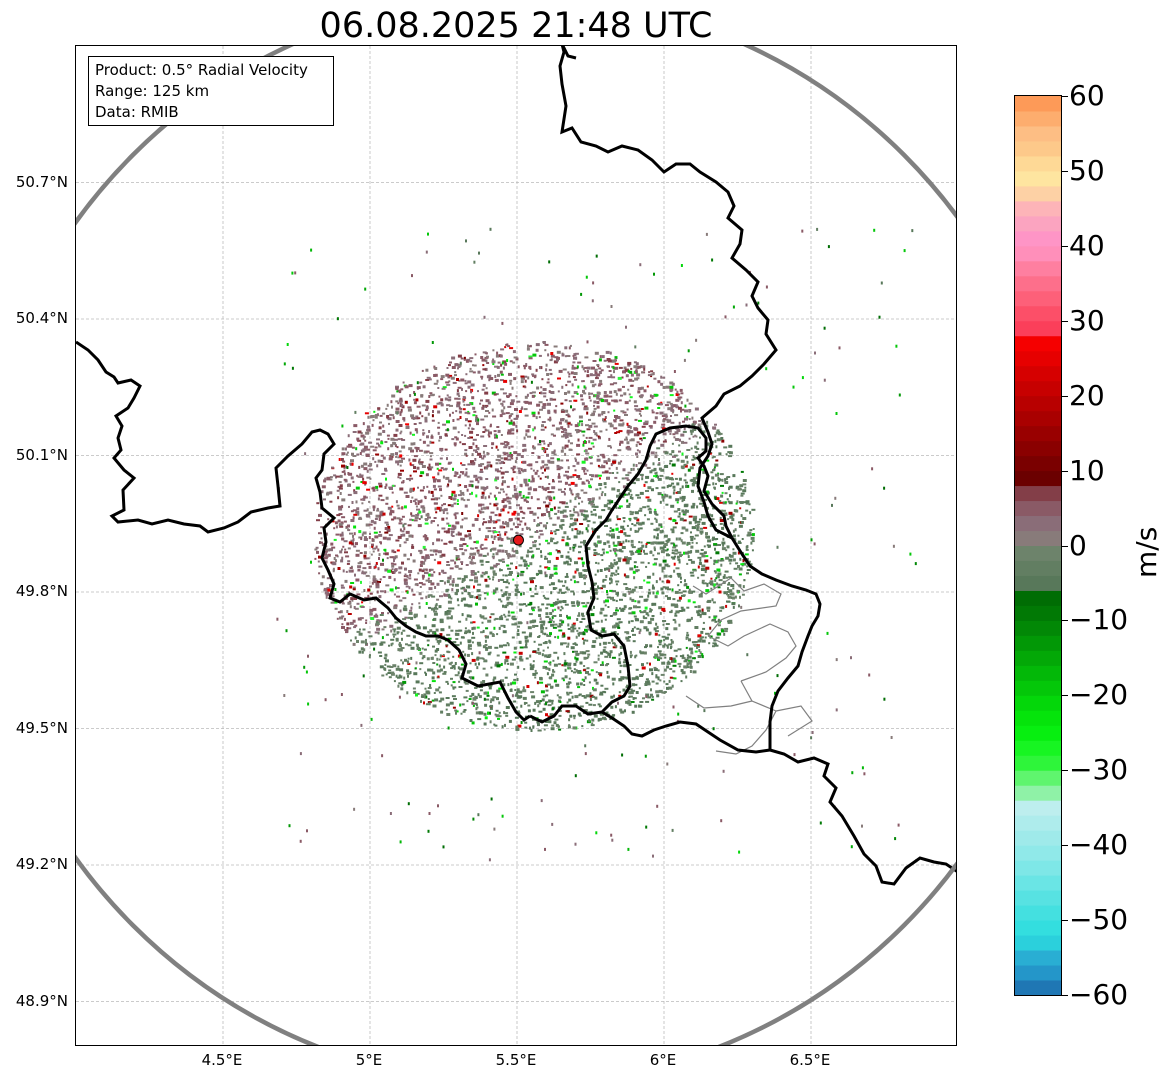  What do you see at coordinates (137, 112) in the screenshot?
I see `data-source-label: Data: RMIB` at bounding box center [137, 112].